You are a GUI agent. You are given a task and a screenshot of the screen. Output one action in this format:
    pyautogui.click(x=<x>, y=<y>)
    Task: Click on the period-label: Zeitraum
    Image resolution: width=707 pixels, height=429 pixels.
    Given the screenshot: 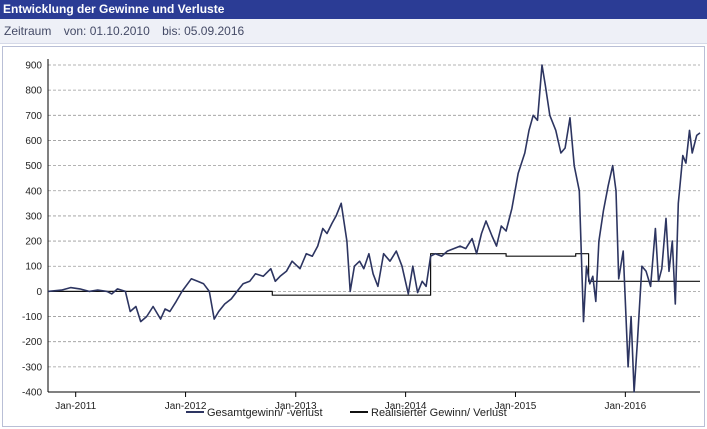 What is the action you would take?
    pyautogui.click(x=28, y=31)
    